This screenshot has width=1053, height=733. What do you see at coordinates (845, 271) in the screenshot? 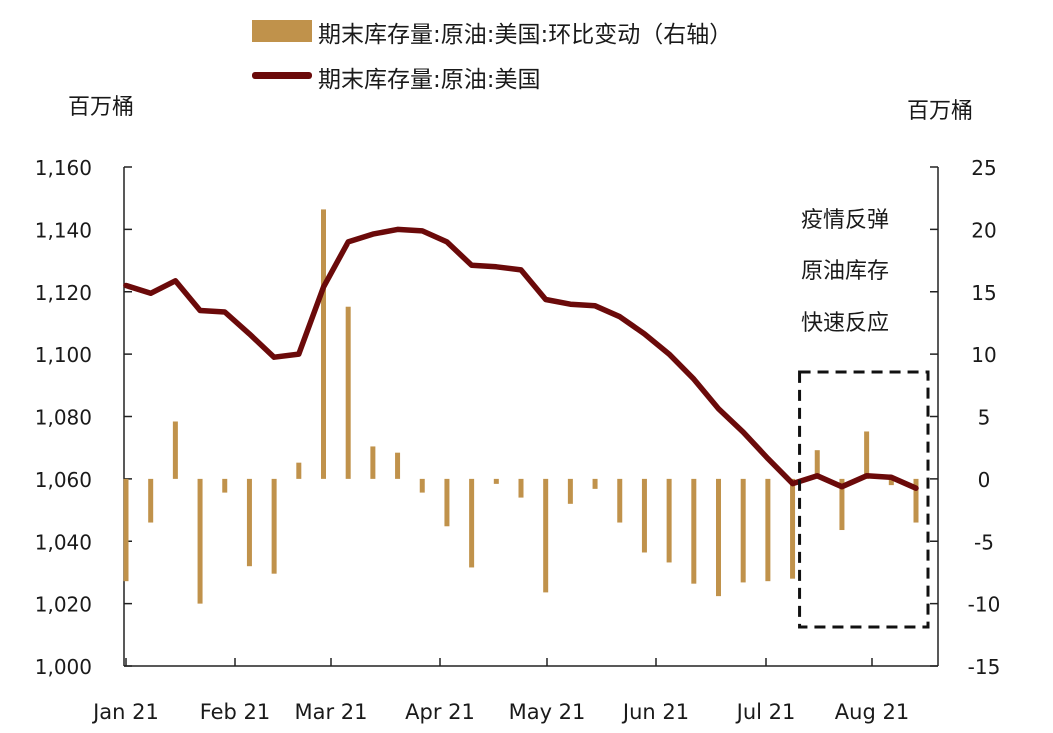
I see `annotation-line-2: 原油库存` at bounding box center [845, 271].